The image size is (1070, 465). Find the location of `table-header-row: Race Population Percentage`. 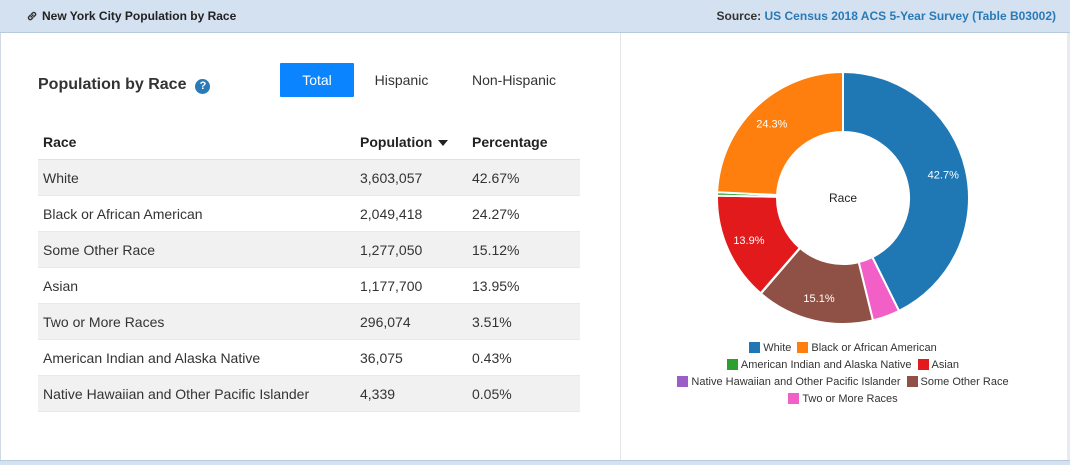

table-header-row: Race Population Percentage is located at coordinates (309, 142).